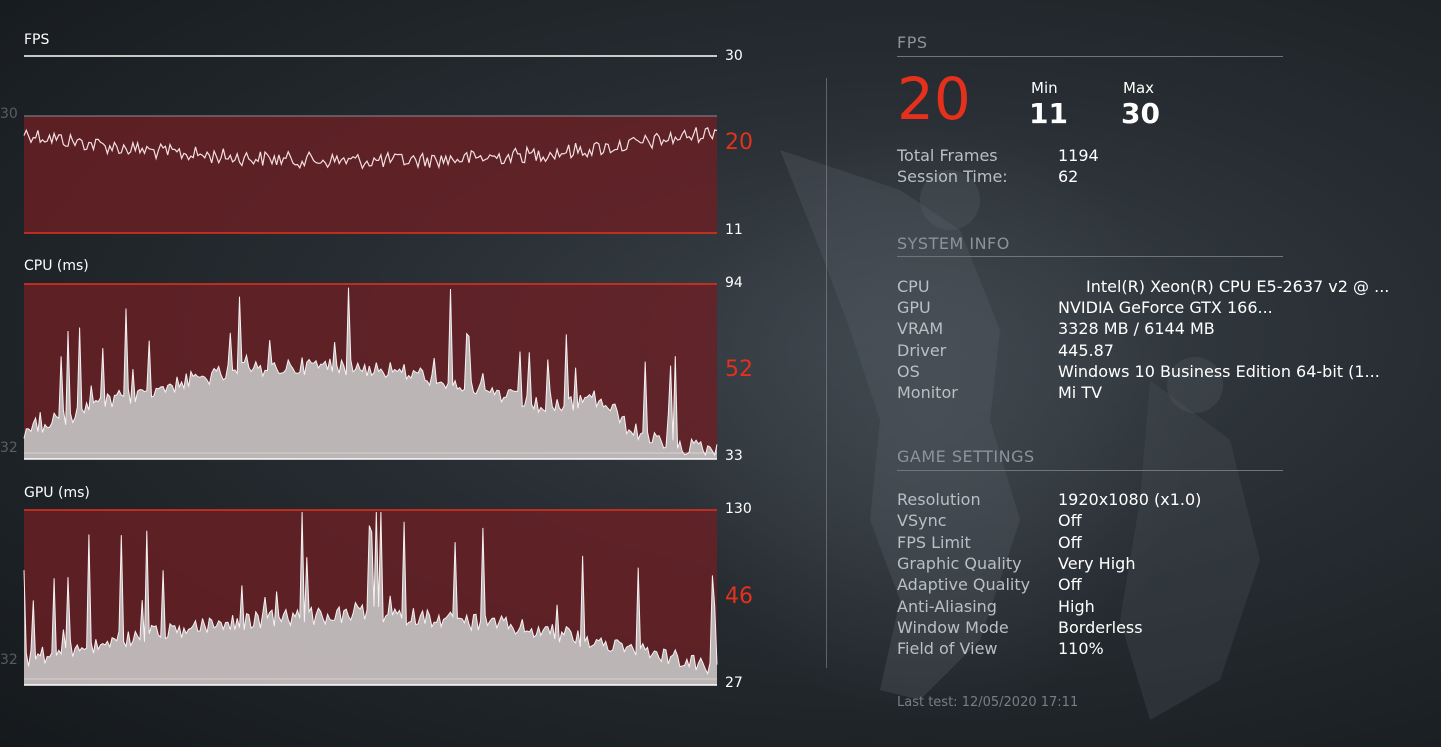  Describe the element at coordinates (1078, 155) in the screenshot. I see `total-frames-value: 1194` at that location.